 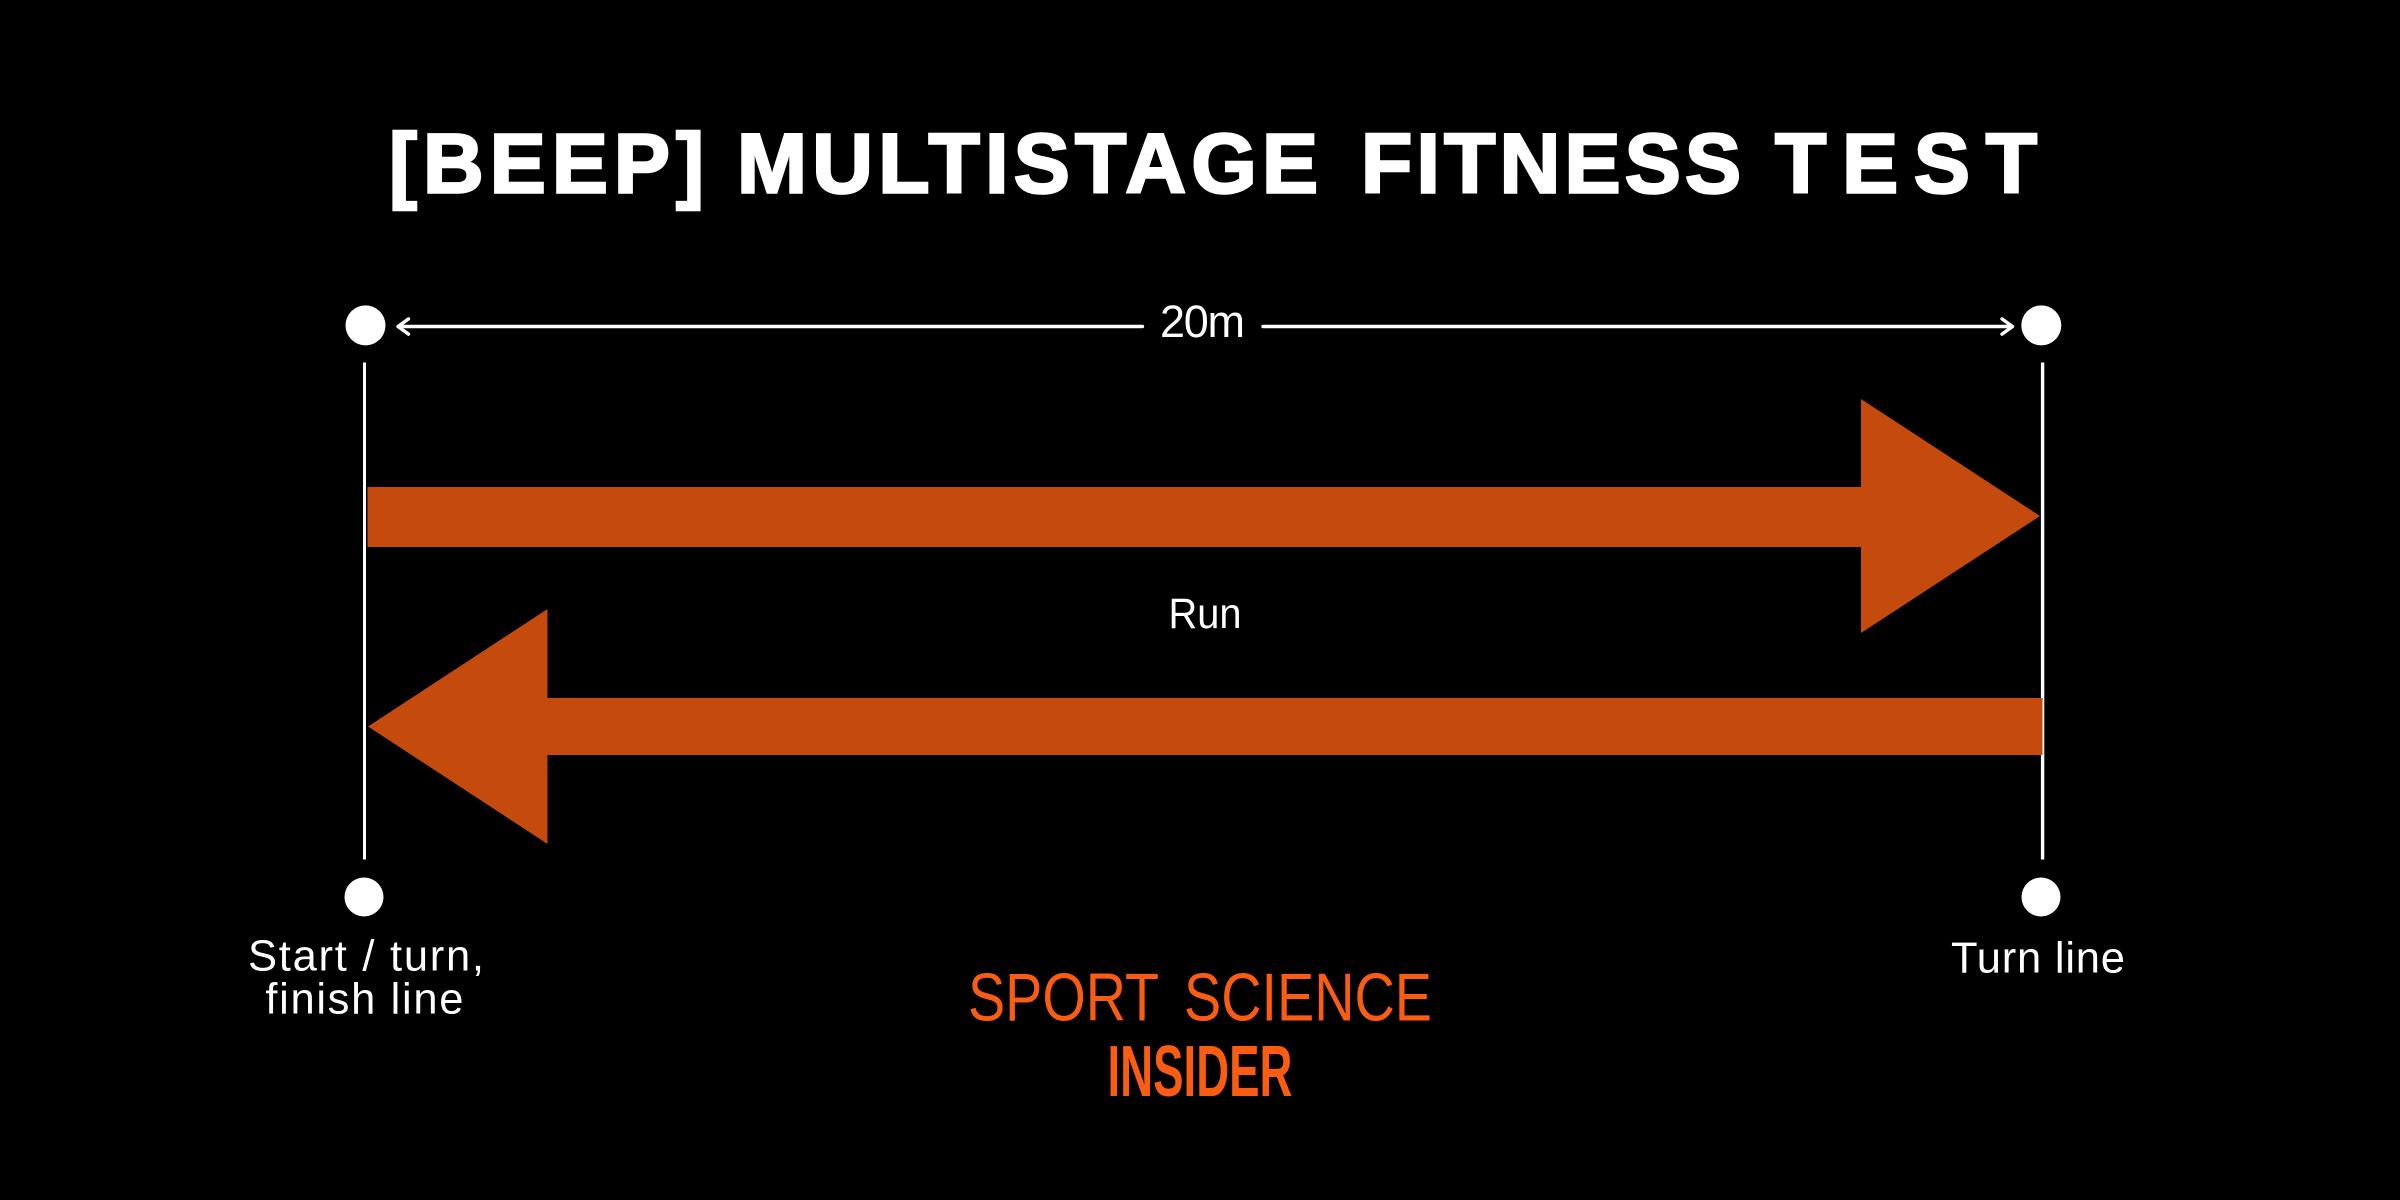 I want to click on svg-text: finish line, so click(x=364, y=999).